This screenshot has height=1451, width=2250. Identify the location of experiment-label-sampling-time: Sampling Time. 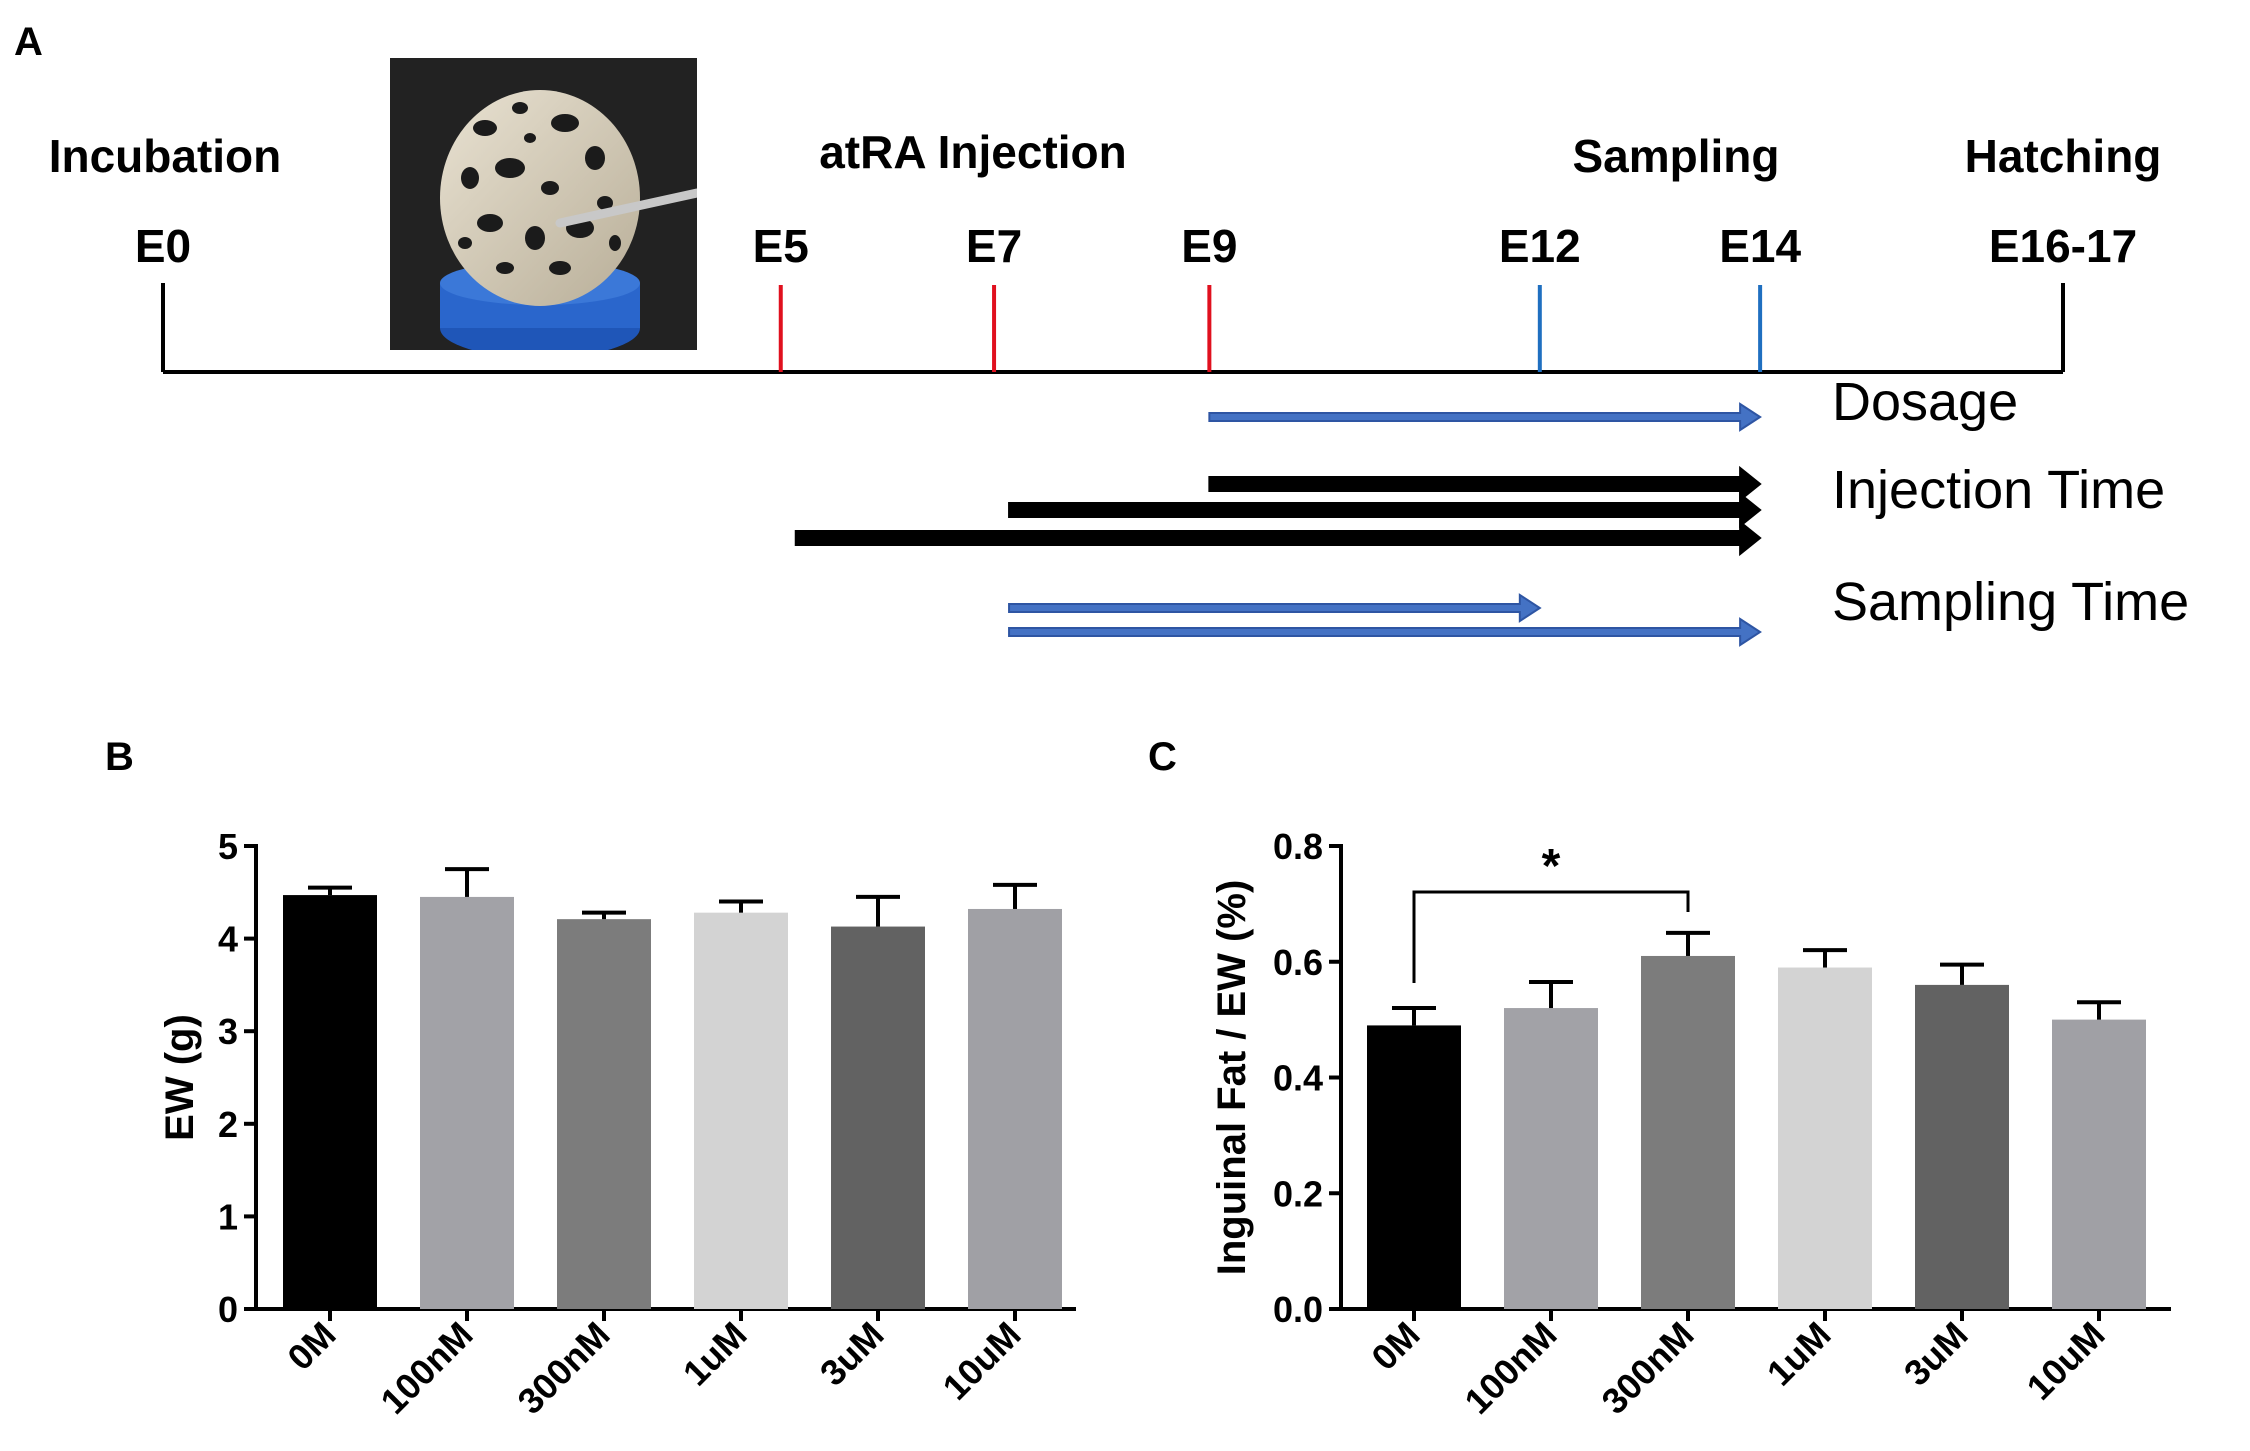
(2010, 602).